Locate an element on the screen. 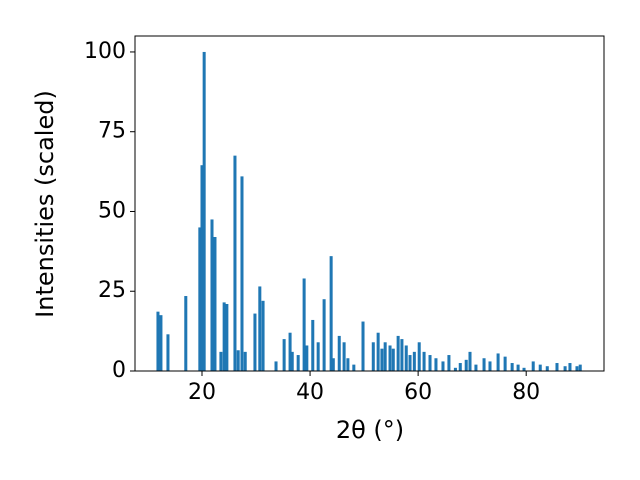 This screenshot has width=640, height=480. x-axis-label: 2θ (°) is located at coordinates (370, 430).